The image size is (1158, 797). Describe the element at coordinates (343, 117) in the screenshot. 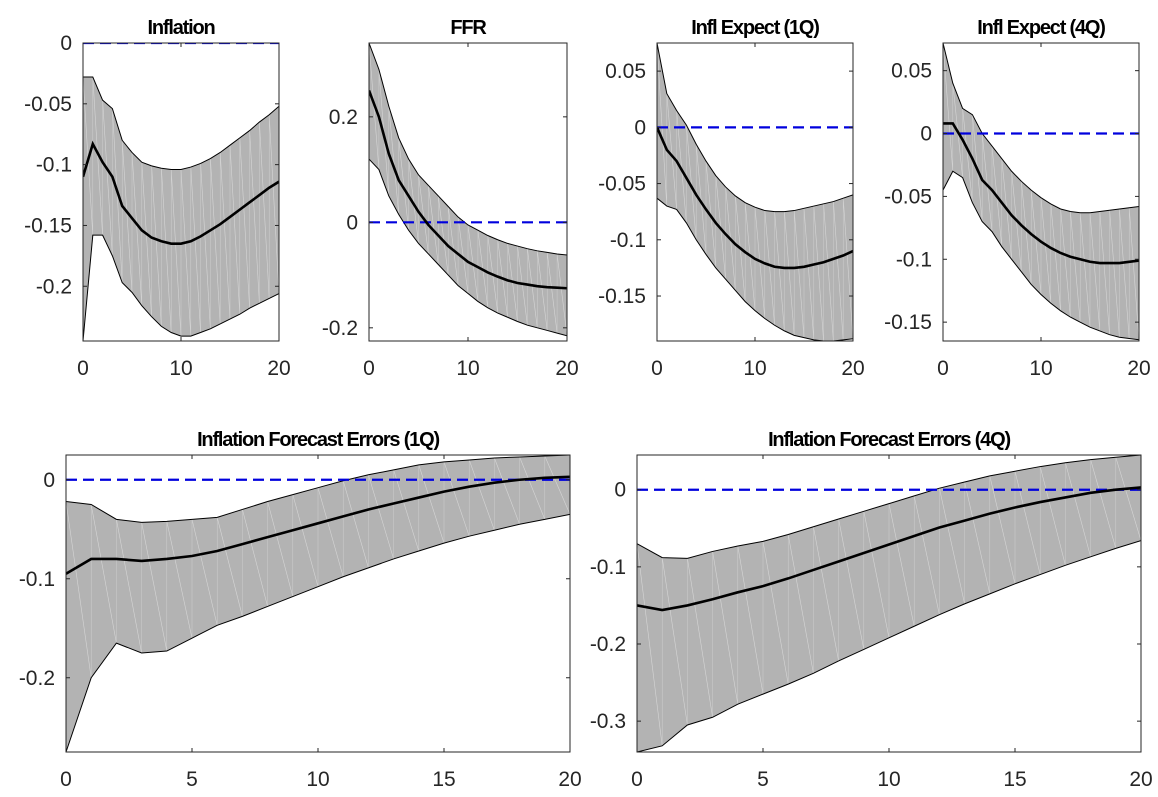

I see `y-tick-label: 0.2` at that location.